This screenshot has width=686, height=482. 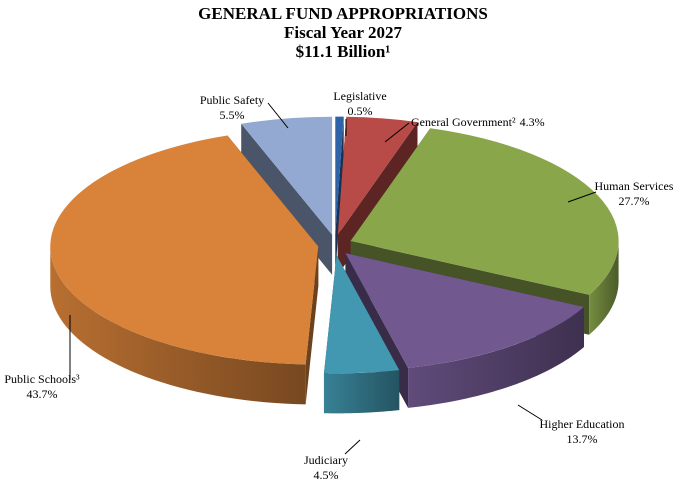 I want to click on category-label: Human Services, so click(x=634, y=186).